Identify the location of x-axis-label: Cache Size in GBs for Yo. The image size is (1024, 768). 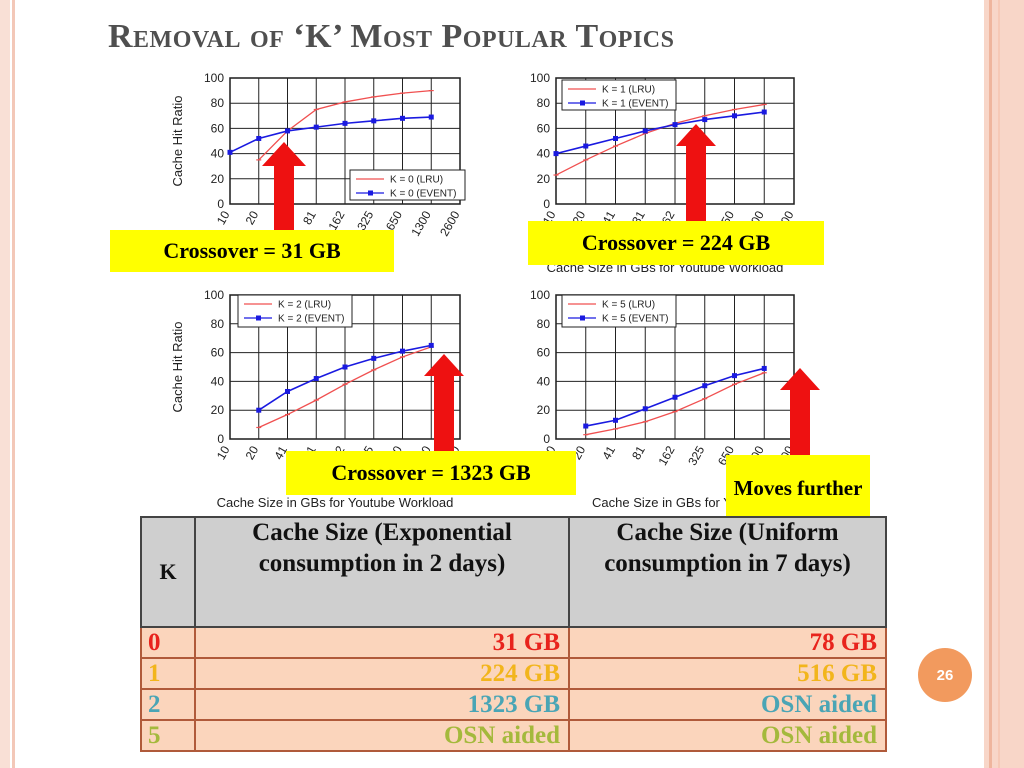
(665, 502).